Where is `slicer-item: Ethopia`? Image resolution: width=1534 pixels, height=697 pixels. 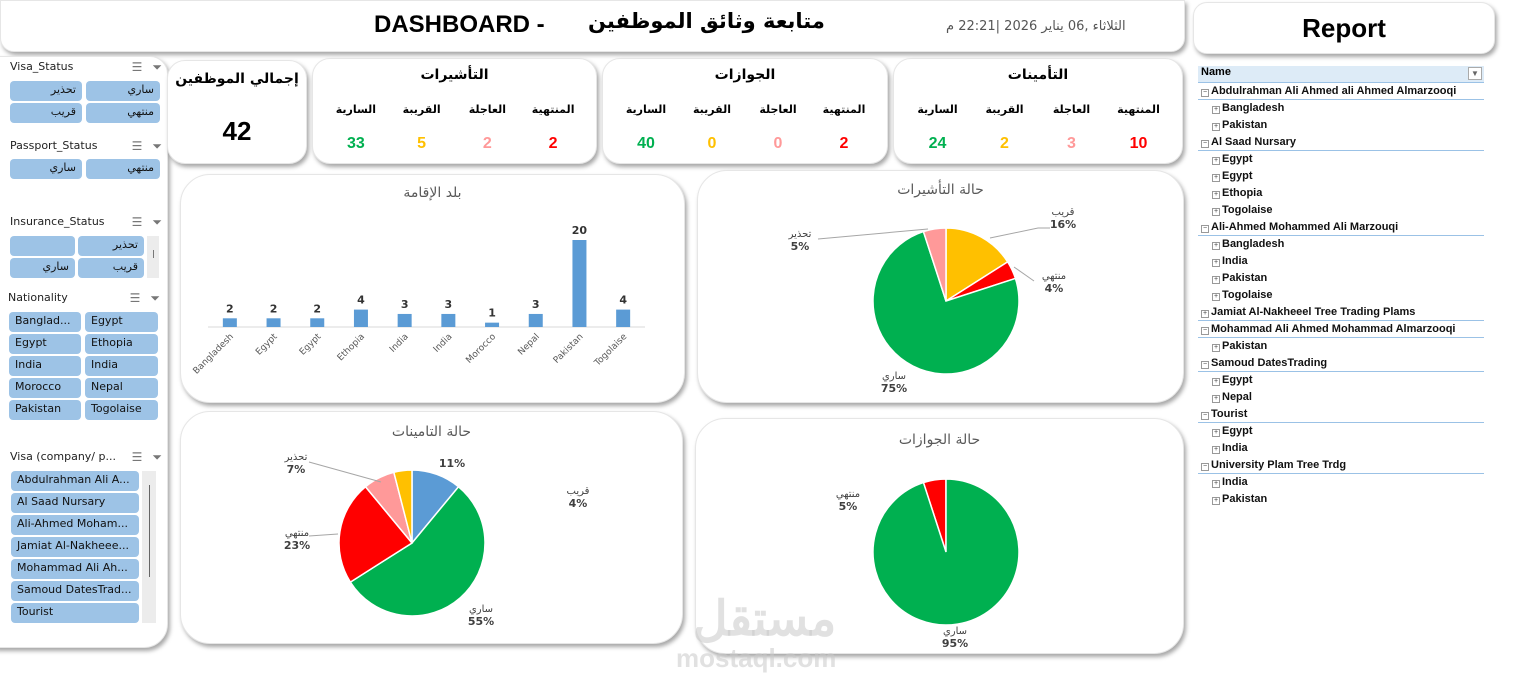 slicer-item: Ethopia is located at coordinates (121, 344).